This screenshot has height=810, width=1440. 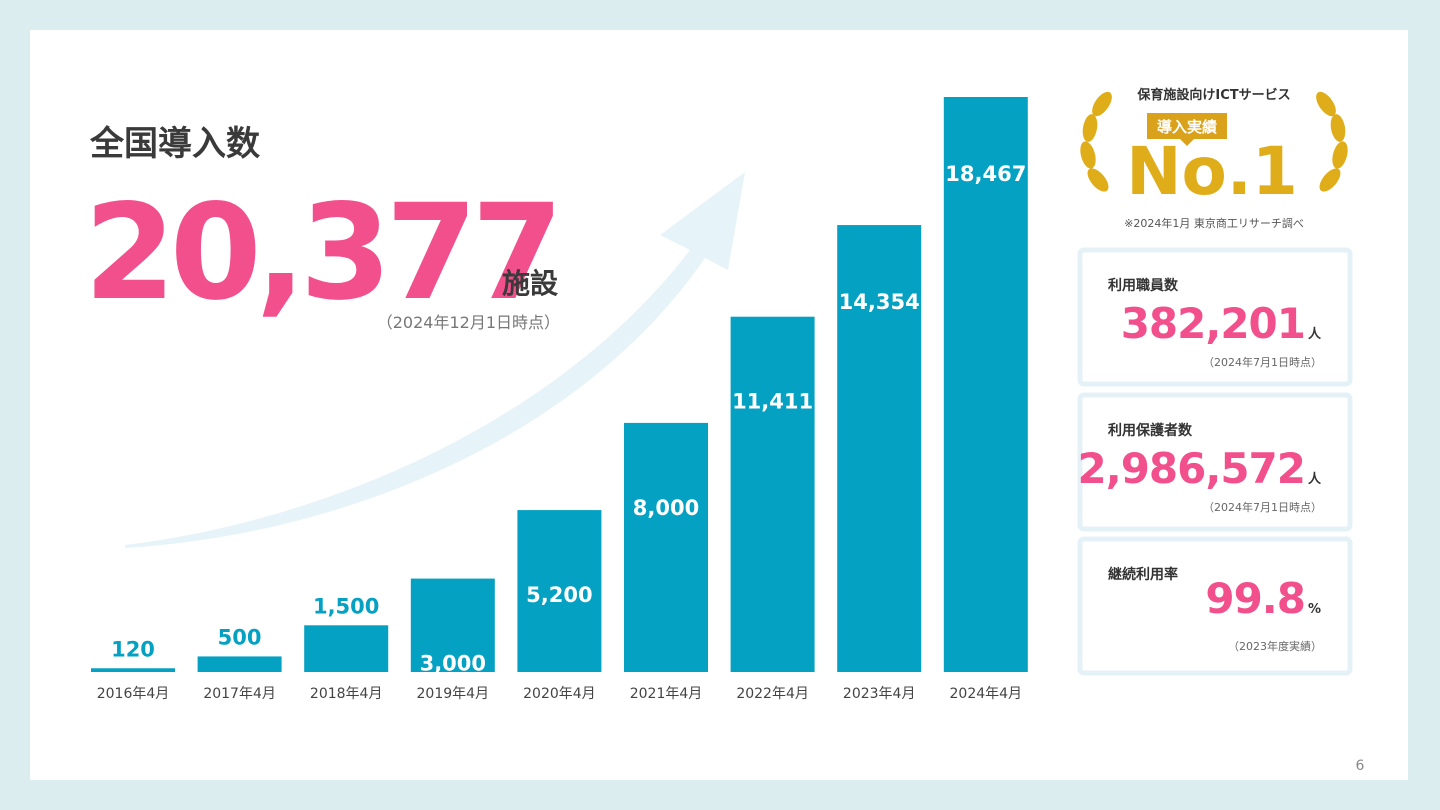 I want to click on total-count: 20,377, so click(x=320, y=253).